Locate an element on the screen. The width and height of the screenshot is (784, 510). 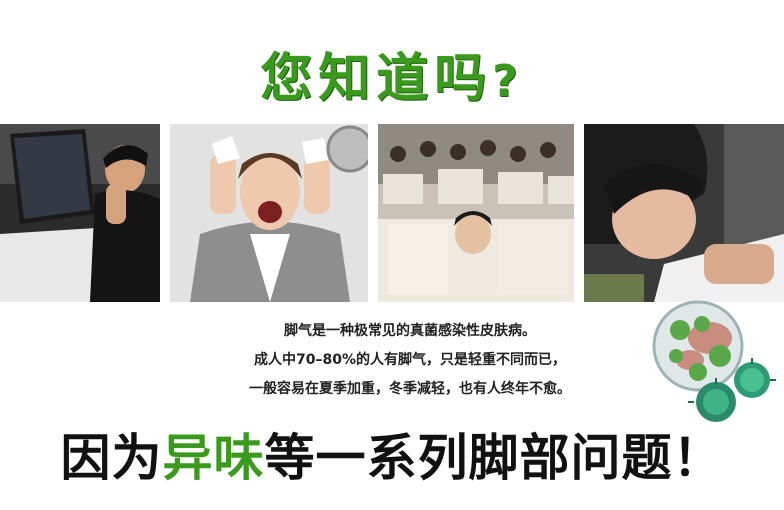
headline: 您知道吗? is located at coordinates (392, 73).